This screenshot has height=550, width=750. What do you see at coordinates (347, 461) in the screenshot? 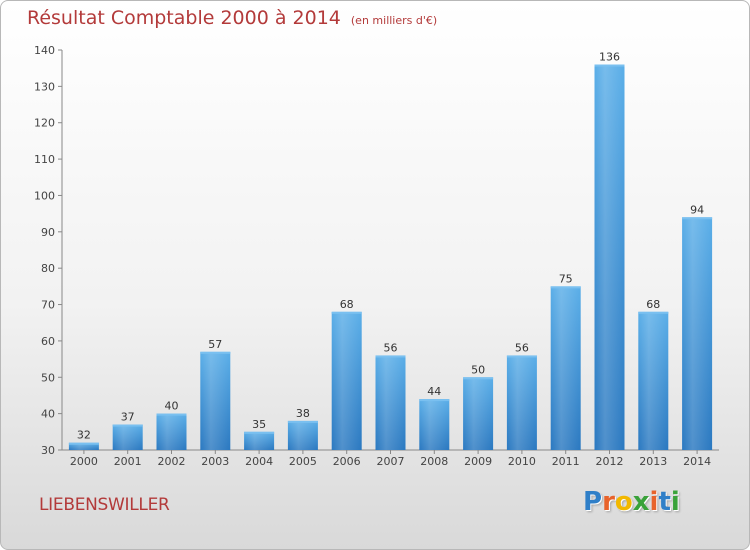
I see `x-tick-label: 2006` at bounding box center [347, 461].